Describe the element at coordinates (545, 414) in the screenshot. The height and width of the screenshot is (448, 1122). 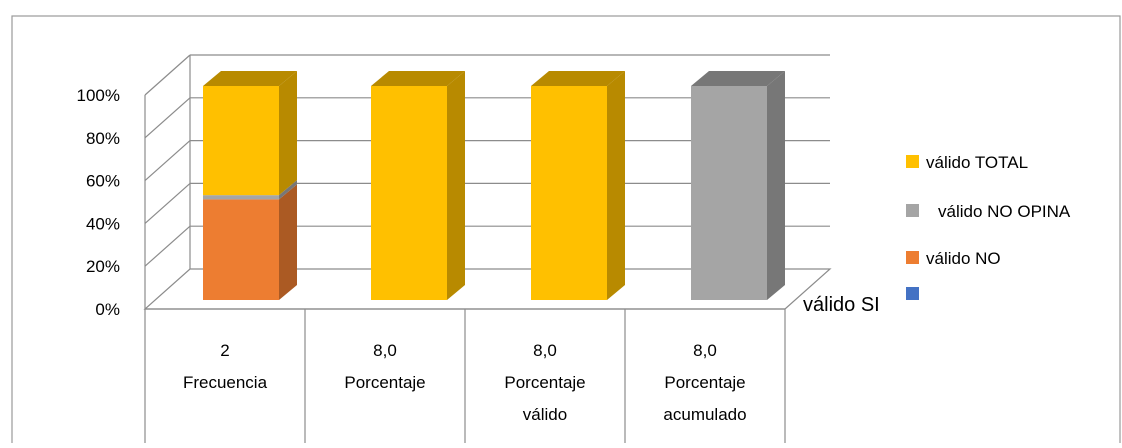
I see `category-label: válido` at that location.